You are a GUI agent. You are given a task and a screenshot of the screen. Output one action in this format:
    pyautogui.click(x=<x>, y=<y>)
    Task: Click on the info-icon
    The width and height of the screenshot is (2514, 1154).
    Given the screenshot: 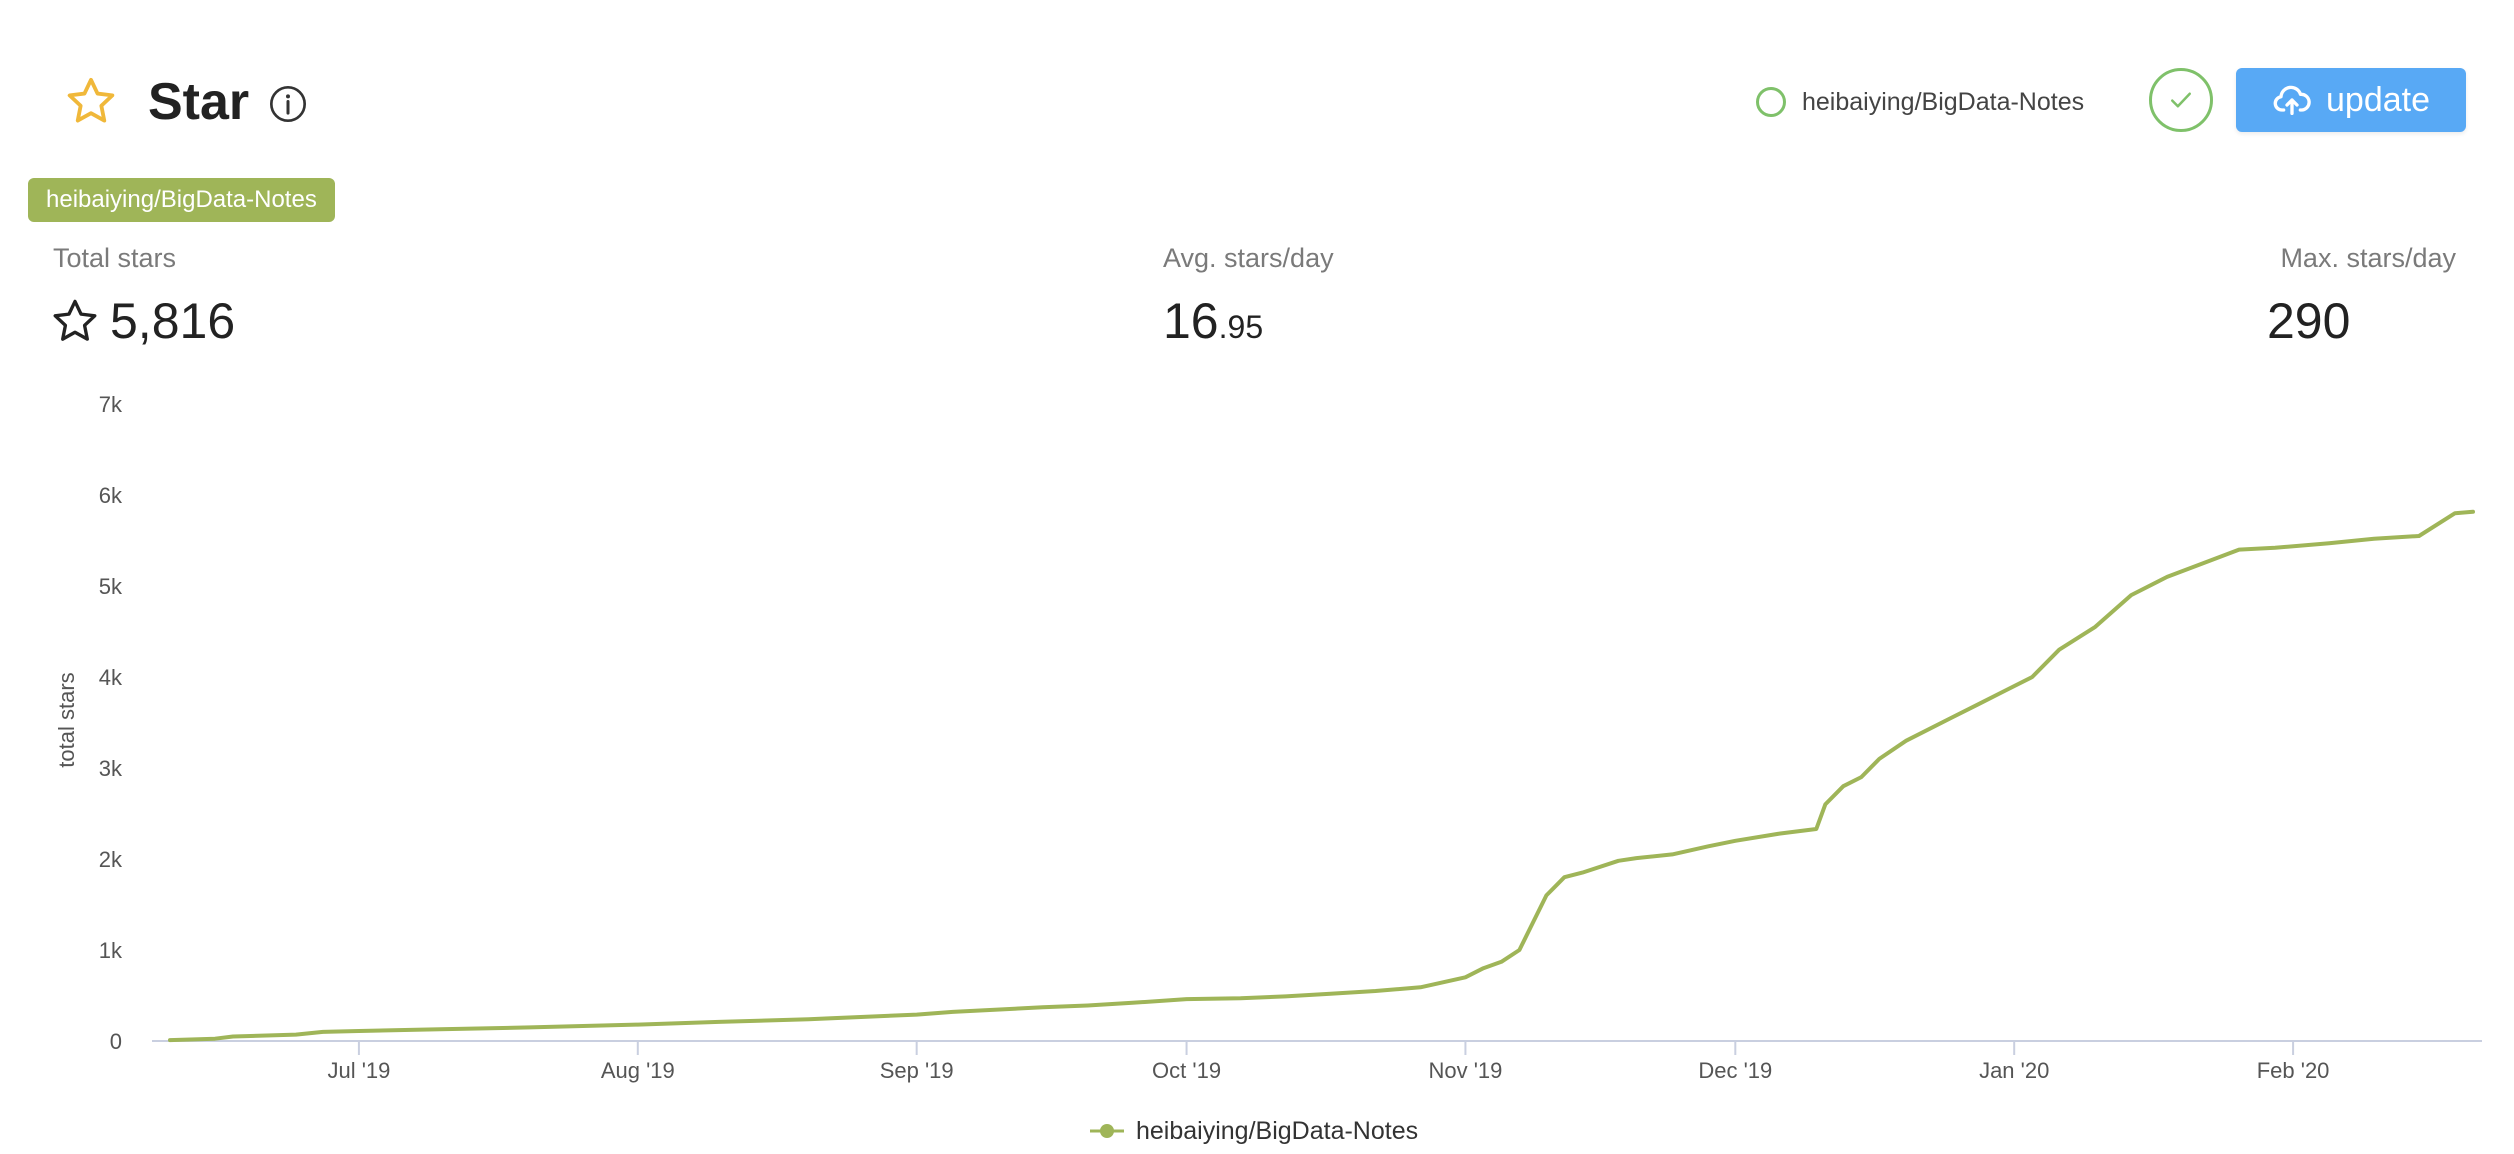 What is the action you would take?
    pyautogui.click(x=288, y=104)
    